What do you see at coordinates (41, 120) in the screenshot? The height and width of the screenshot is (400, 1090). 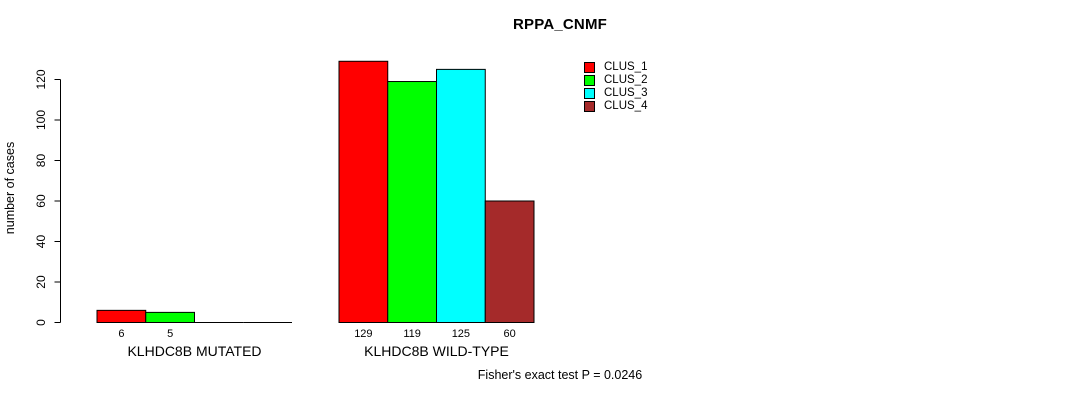 I see `y-axis-tick-label: 100` at bounding box center [41, 120].